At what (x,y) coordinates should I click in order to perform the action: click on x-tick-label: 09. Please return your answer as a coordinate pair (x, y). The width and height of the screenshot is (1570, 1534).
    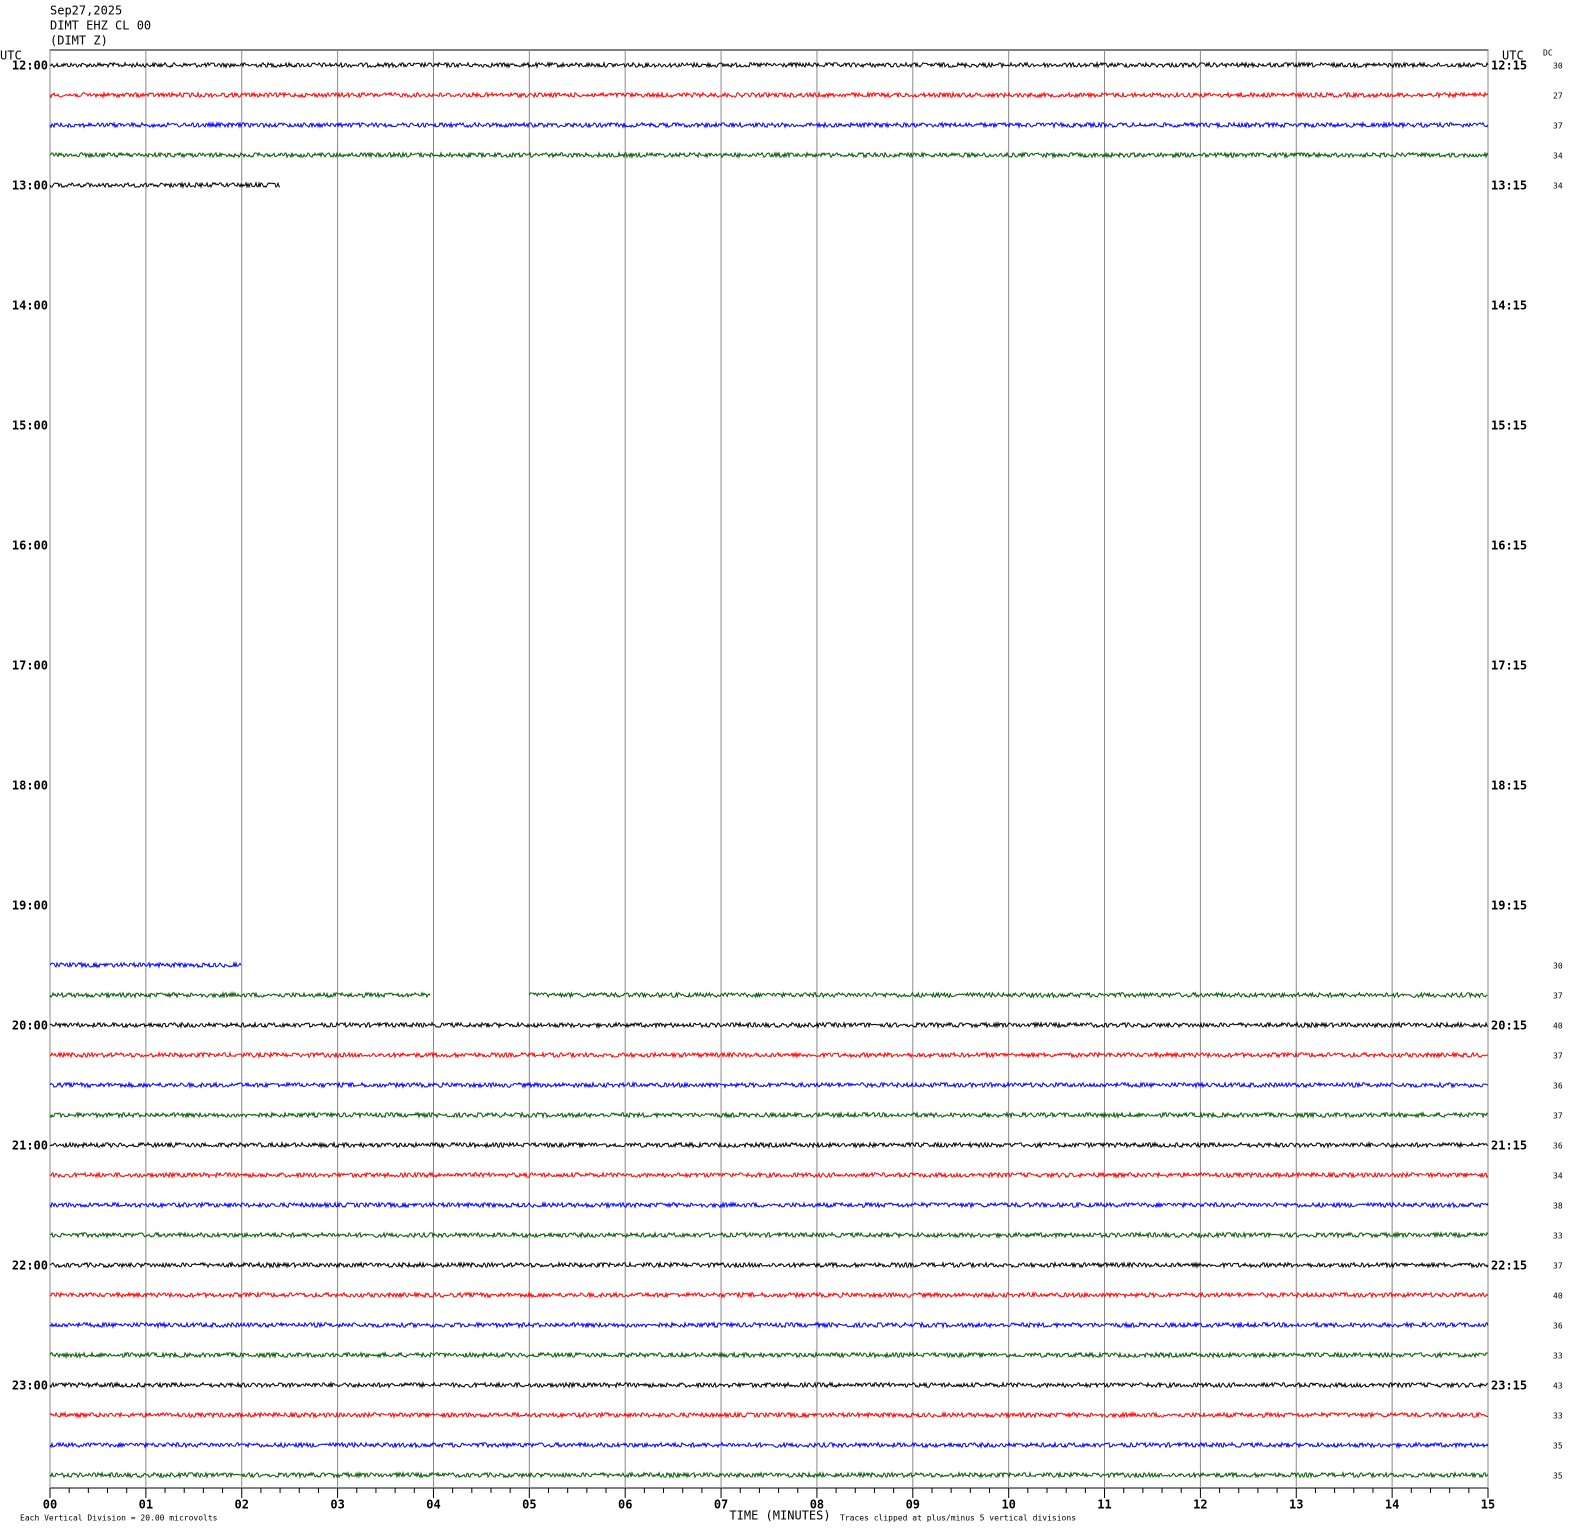
    Looking at the image, I should click on (913, 1505).